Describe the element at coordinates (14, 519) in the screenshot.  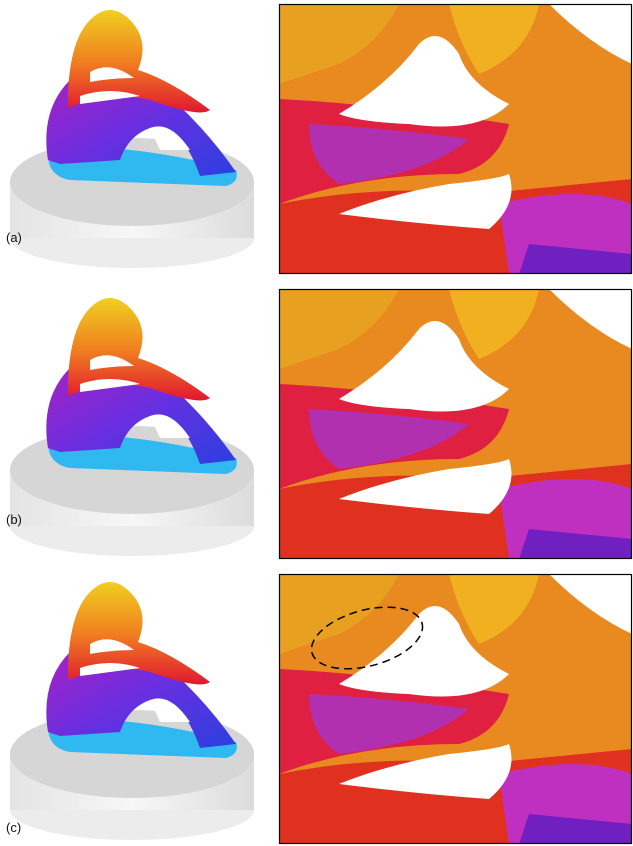
I see `panel-label: (b)` at that location.